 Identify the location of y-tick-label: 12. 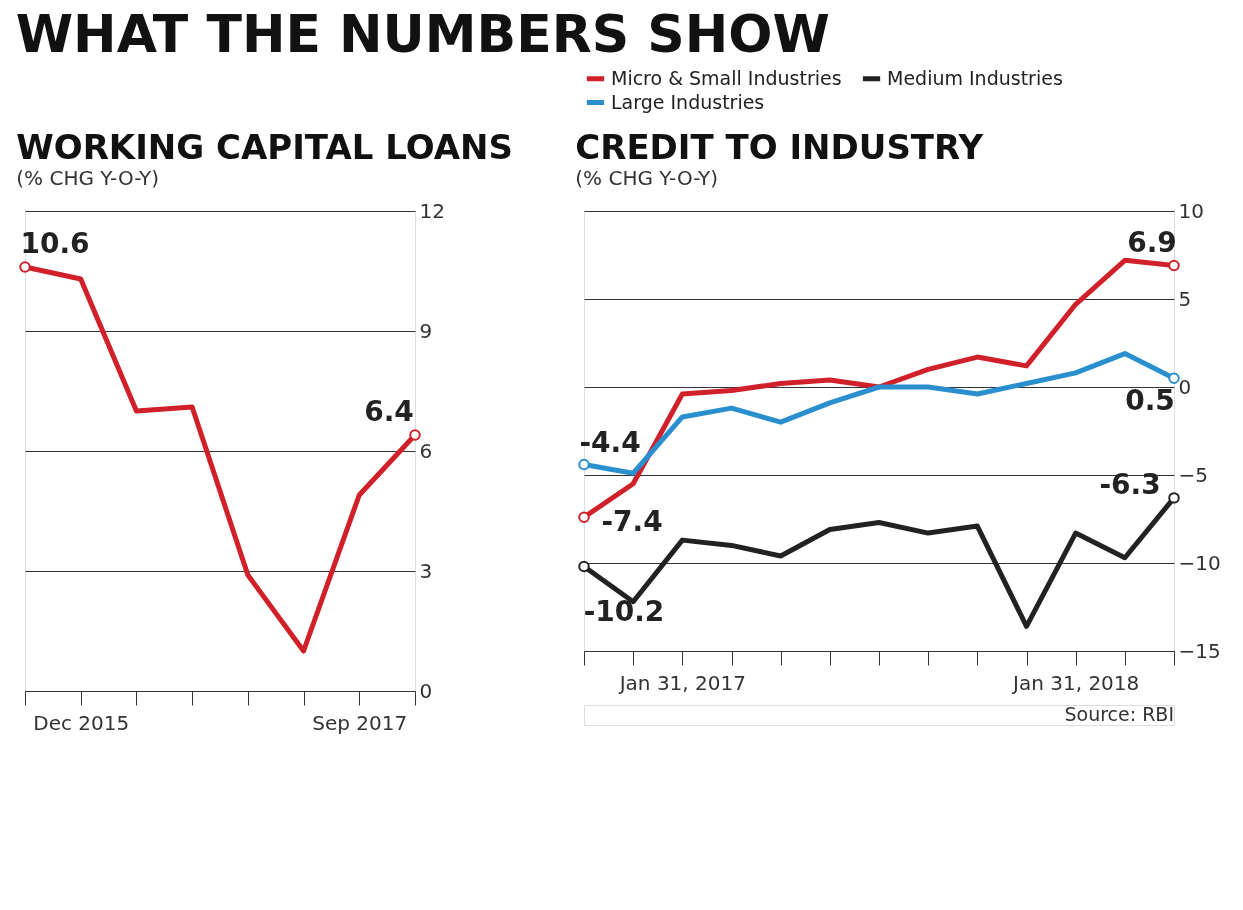
(432, 210).